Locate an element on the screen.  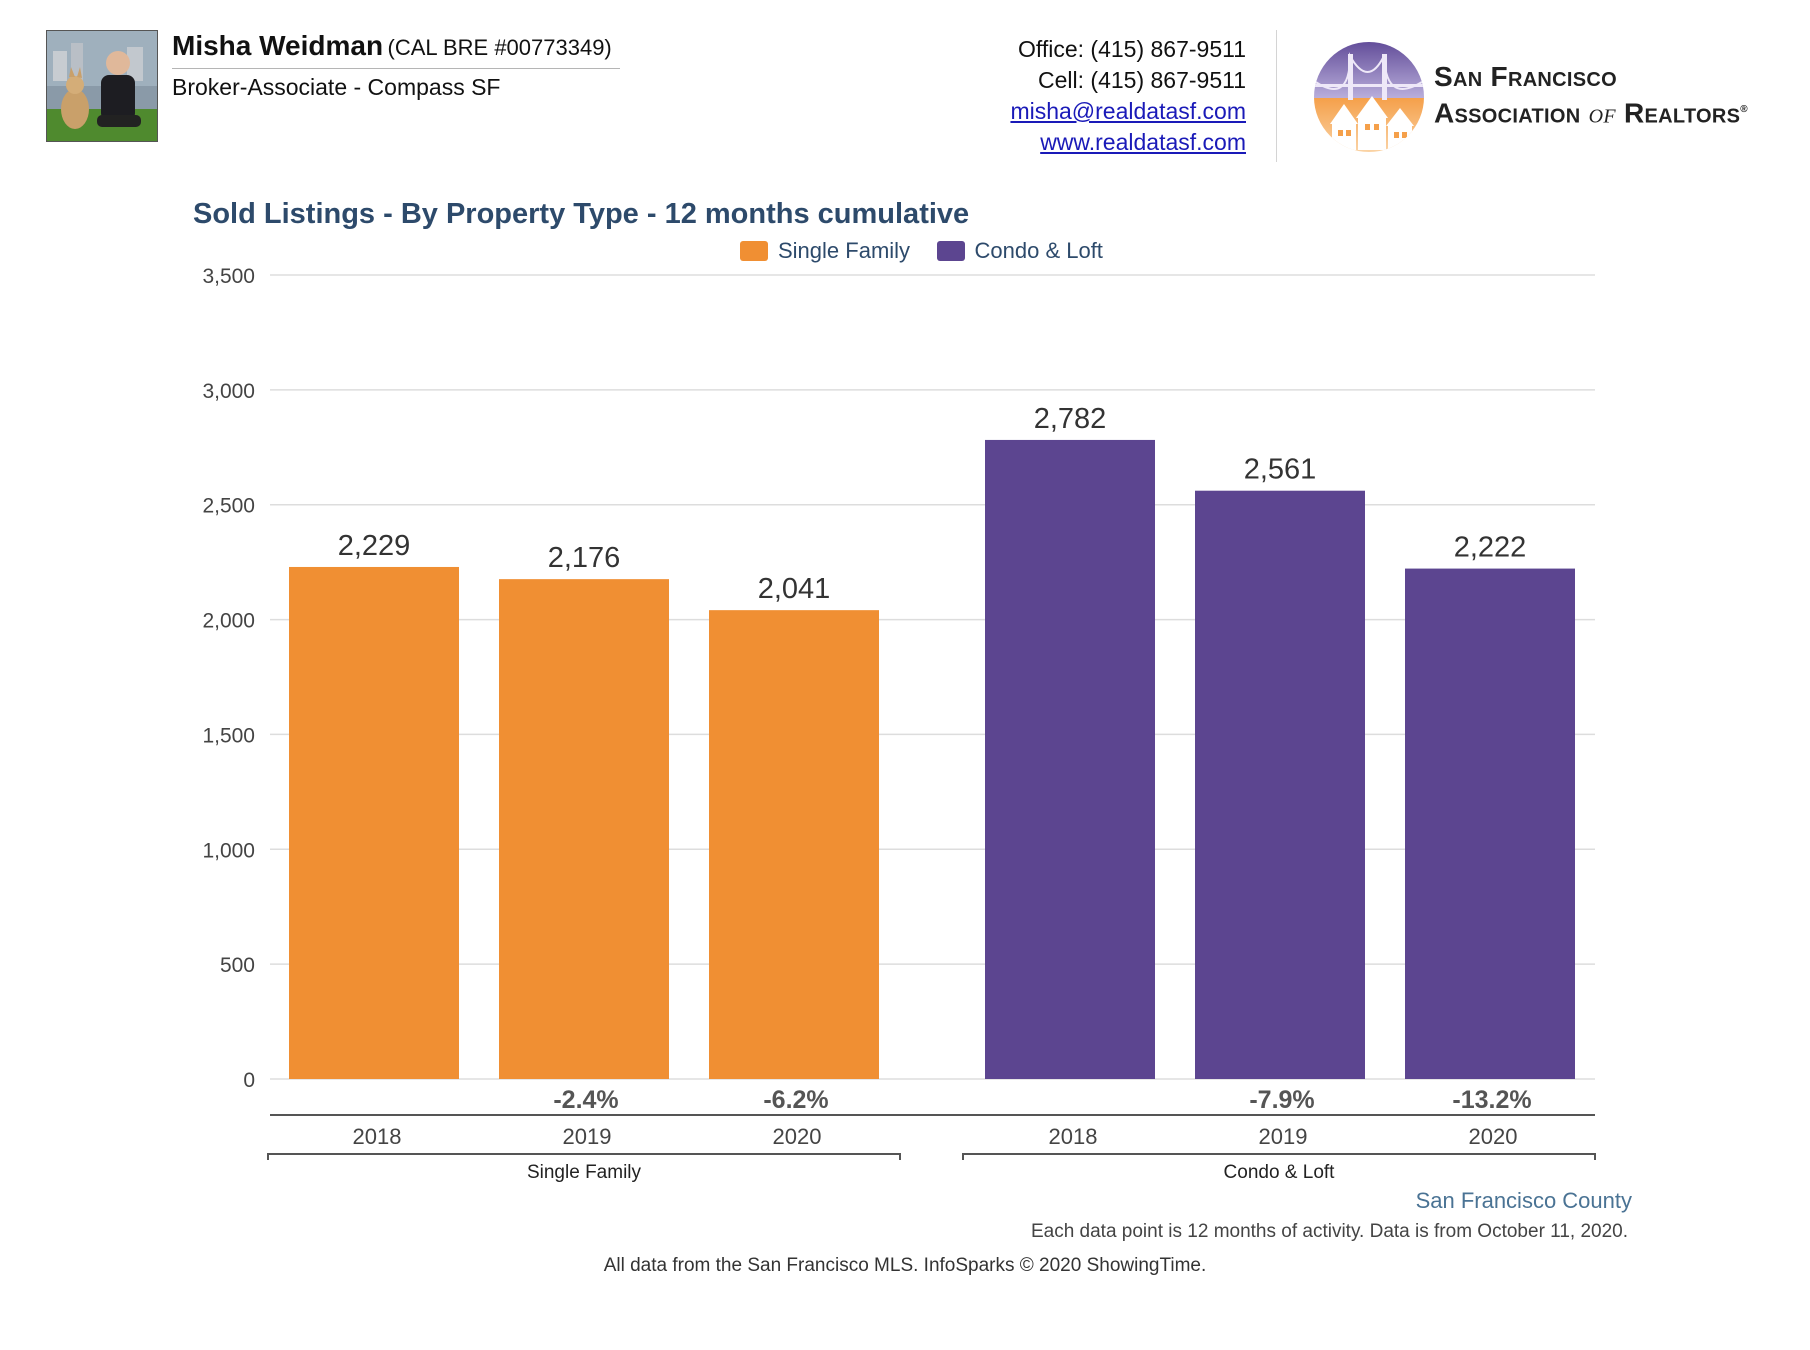
sfar-of: of is located at coordinates (1602, 114).